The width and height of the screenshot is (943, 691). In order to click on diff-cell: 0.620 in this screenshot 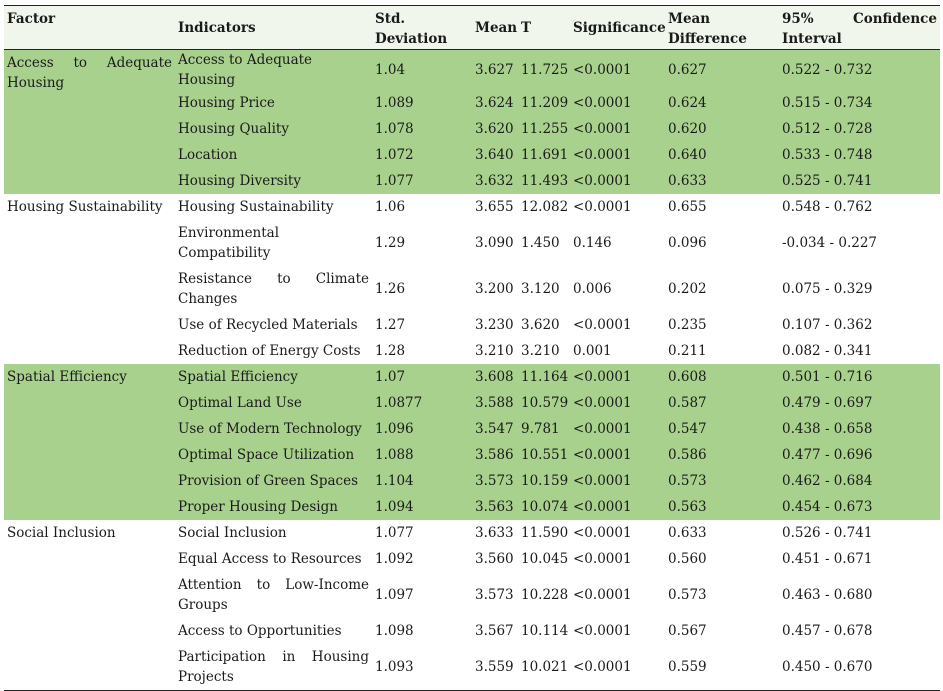, I will do `click(722, 129)`.